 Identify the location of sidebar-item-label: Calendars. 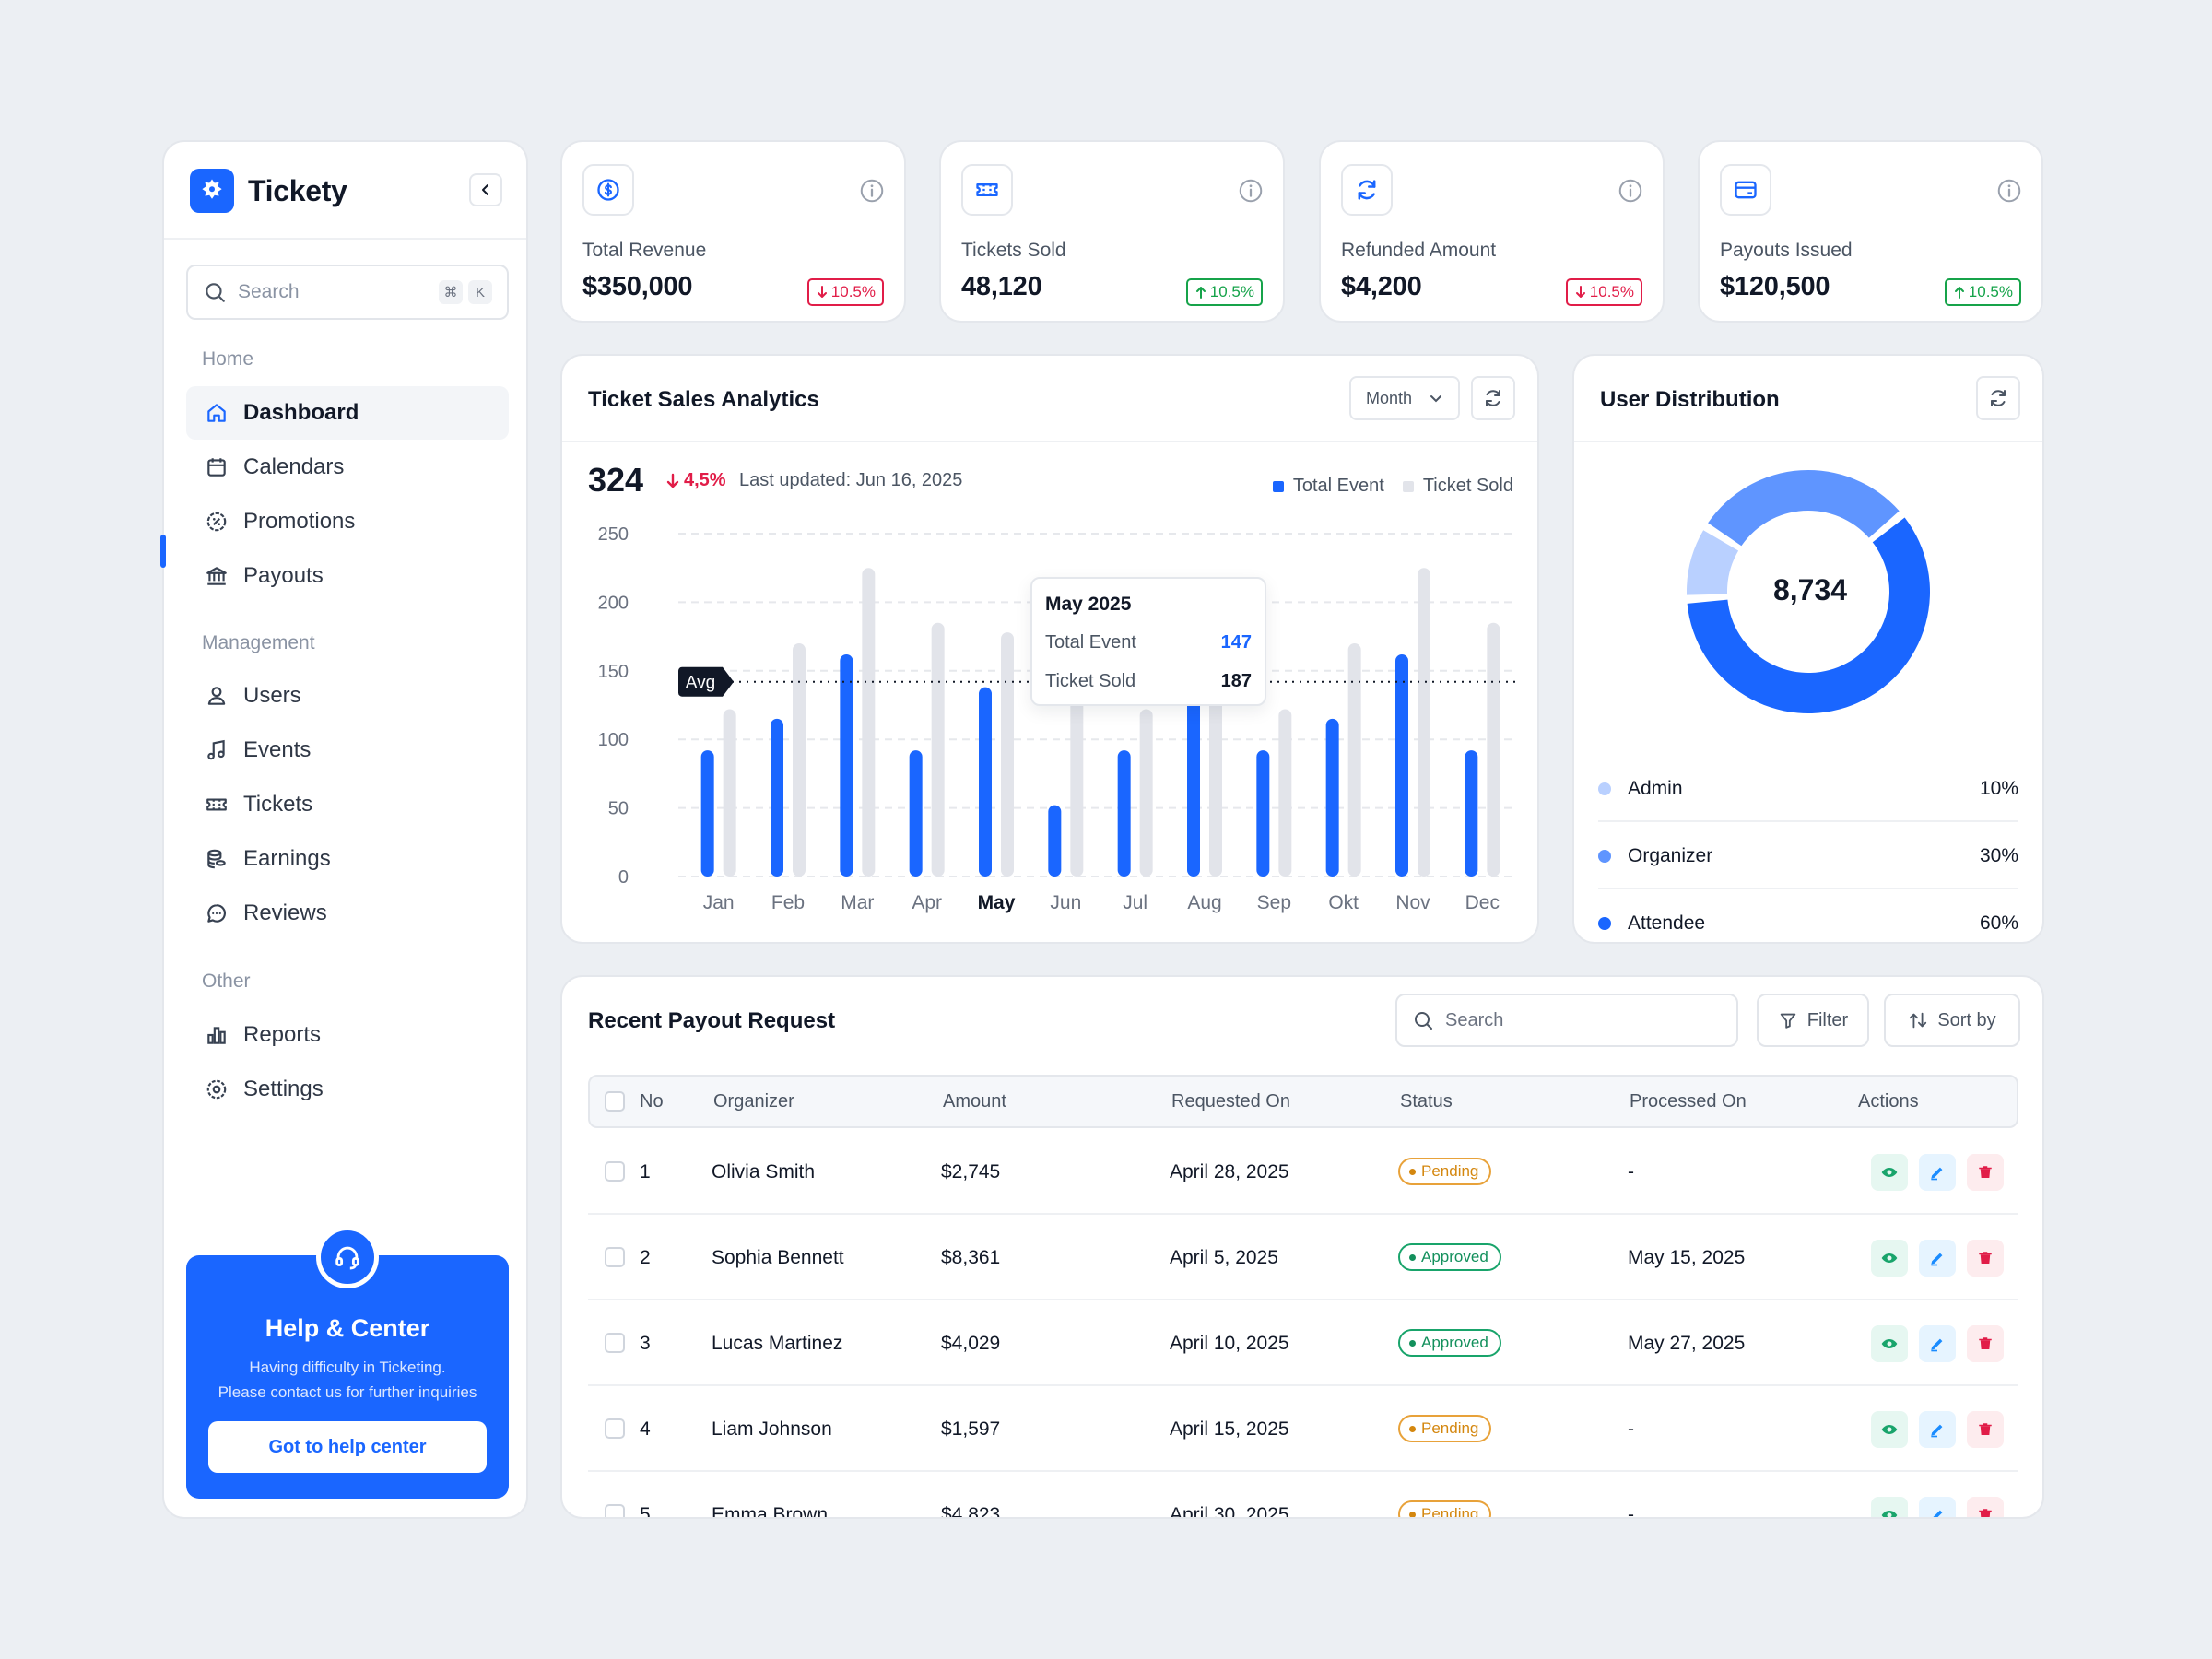
(294, 466).